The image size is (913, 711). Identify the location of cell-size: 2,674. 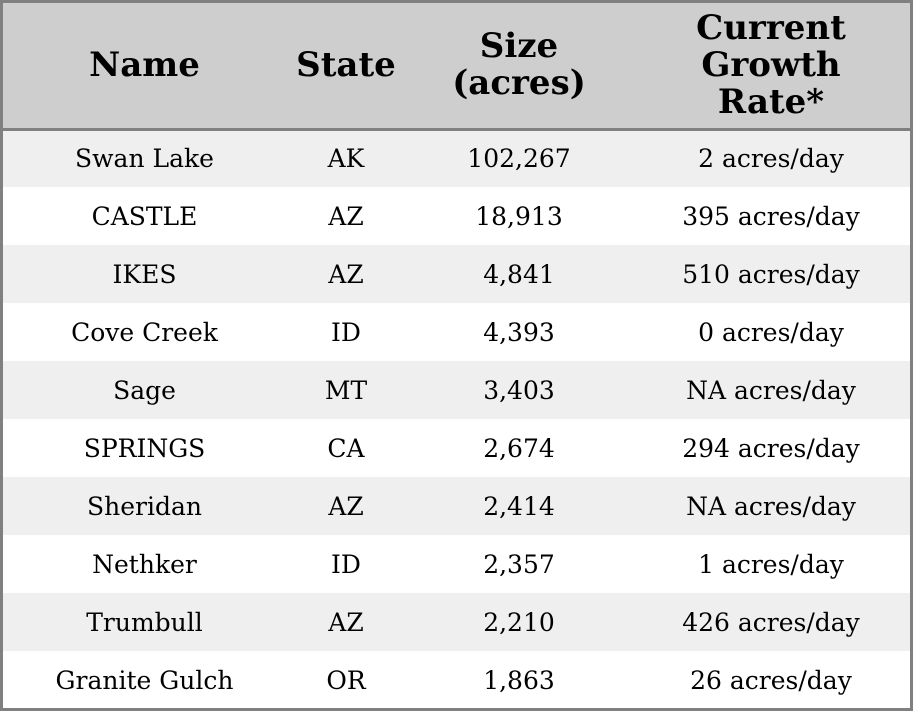
(519, 448).